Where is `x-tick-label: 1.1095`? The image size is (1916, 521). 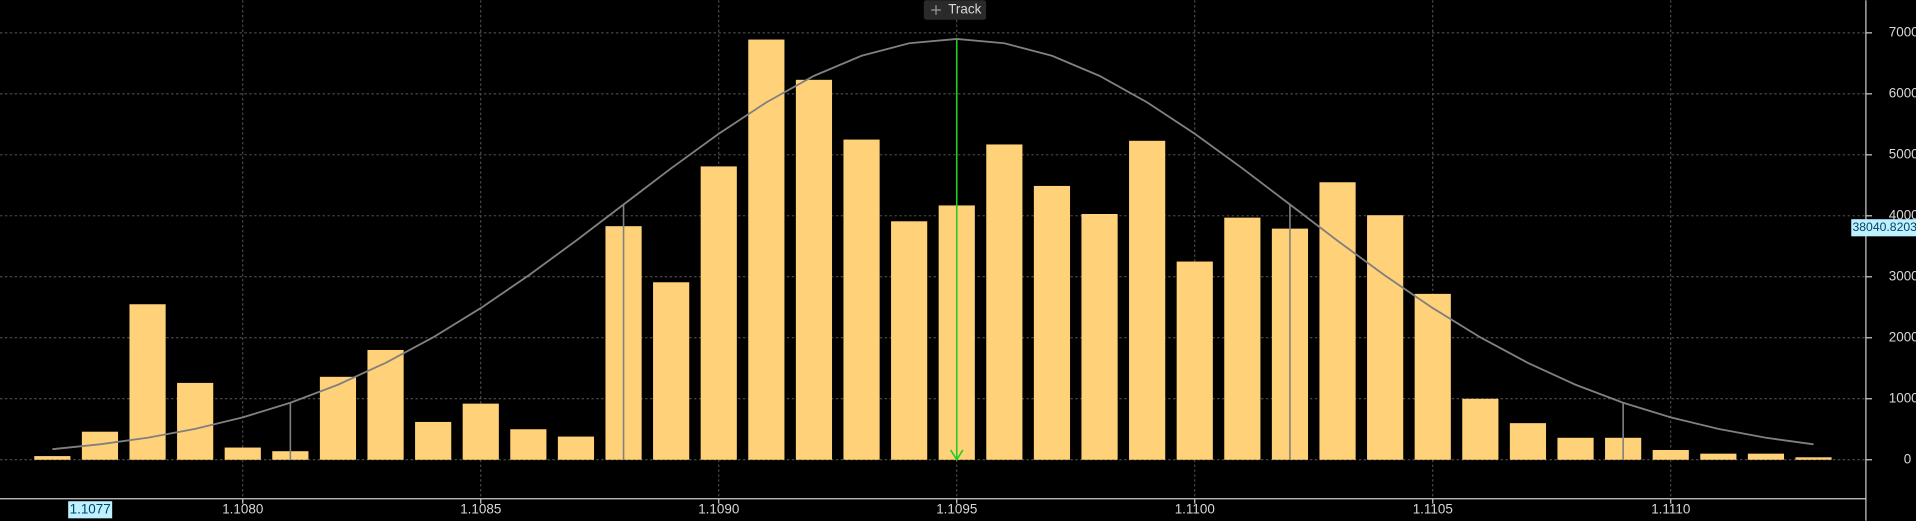
x-tick-label: 1.1095 is located at coordinates (956, 508).